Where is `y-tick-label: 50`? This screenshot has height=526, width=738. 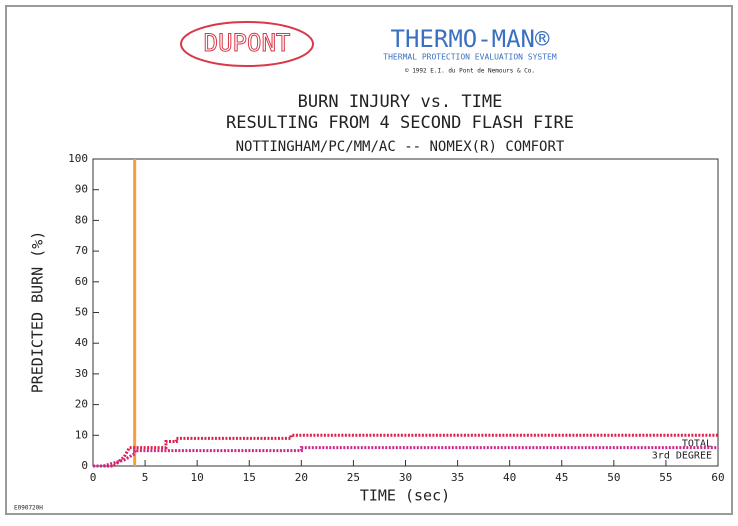 y-tick-label: 50 is located at coordinates (81, 312).